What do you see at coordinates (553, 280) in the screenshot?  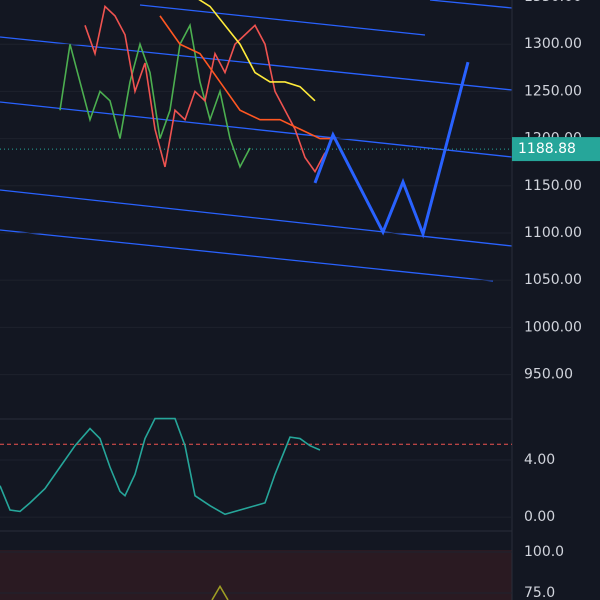 I see `y-tick-label: 1050.00` at bounding box center [553, 280].